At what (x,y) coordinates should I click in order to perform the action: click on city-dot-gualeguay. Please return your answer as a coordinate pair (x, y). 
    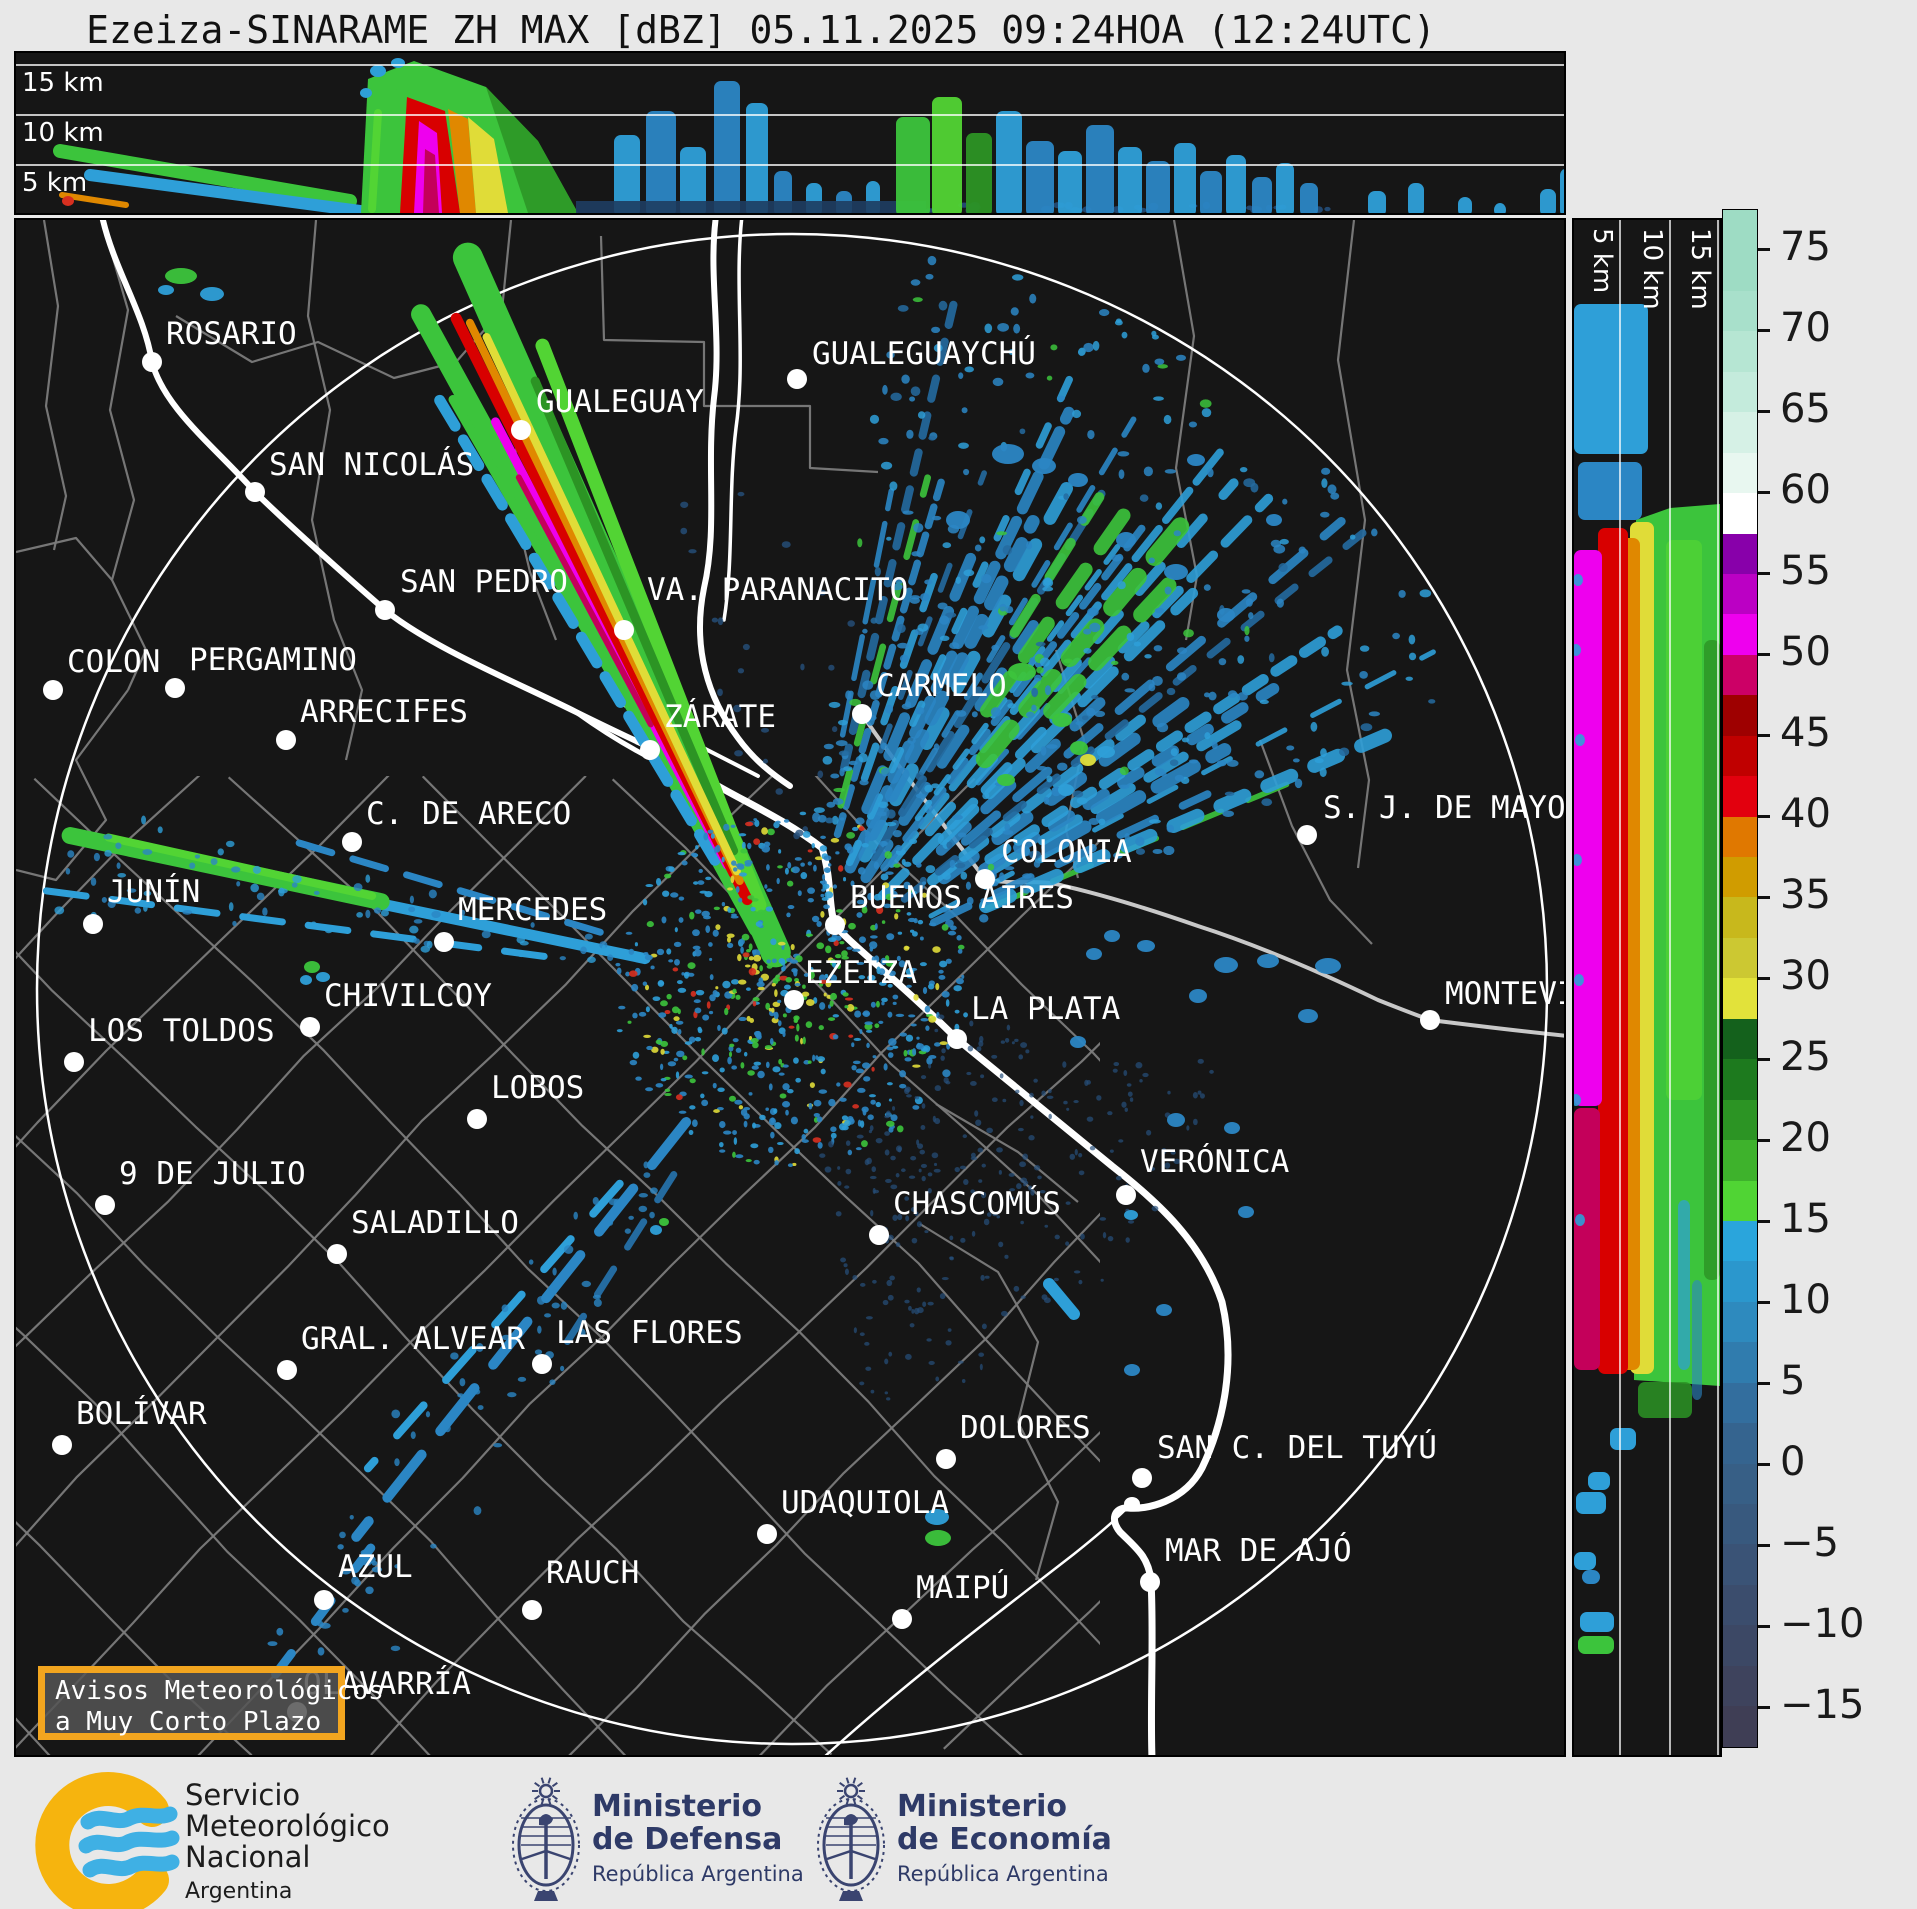
    Looking at the image, I should click on (521, 430).